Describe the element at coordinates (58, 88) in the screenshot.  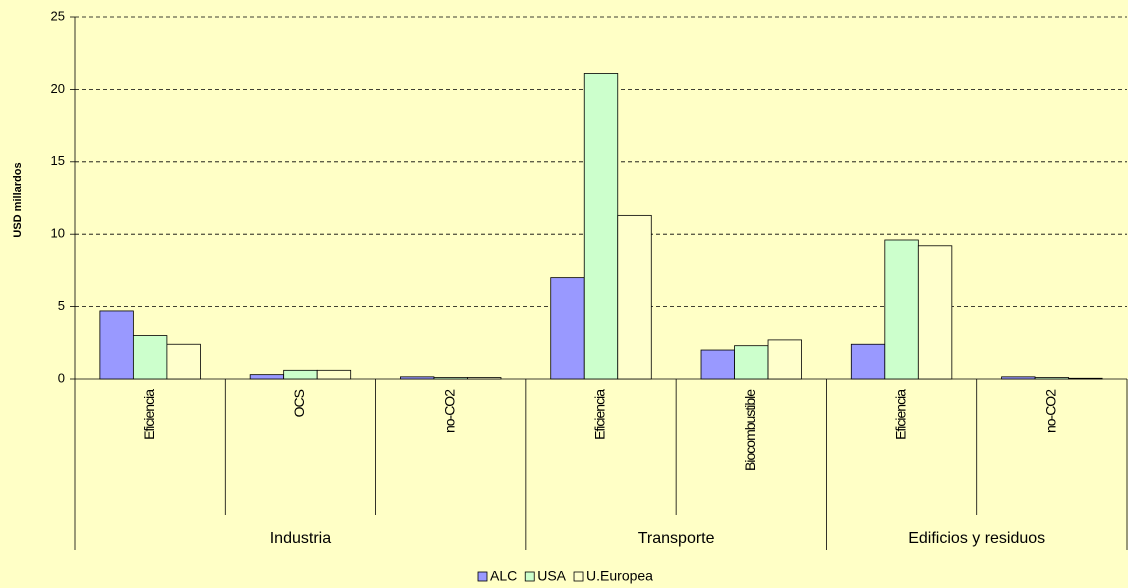
I see `y-tick-label: 20` at that location.